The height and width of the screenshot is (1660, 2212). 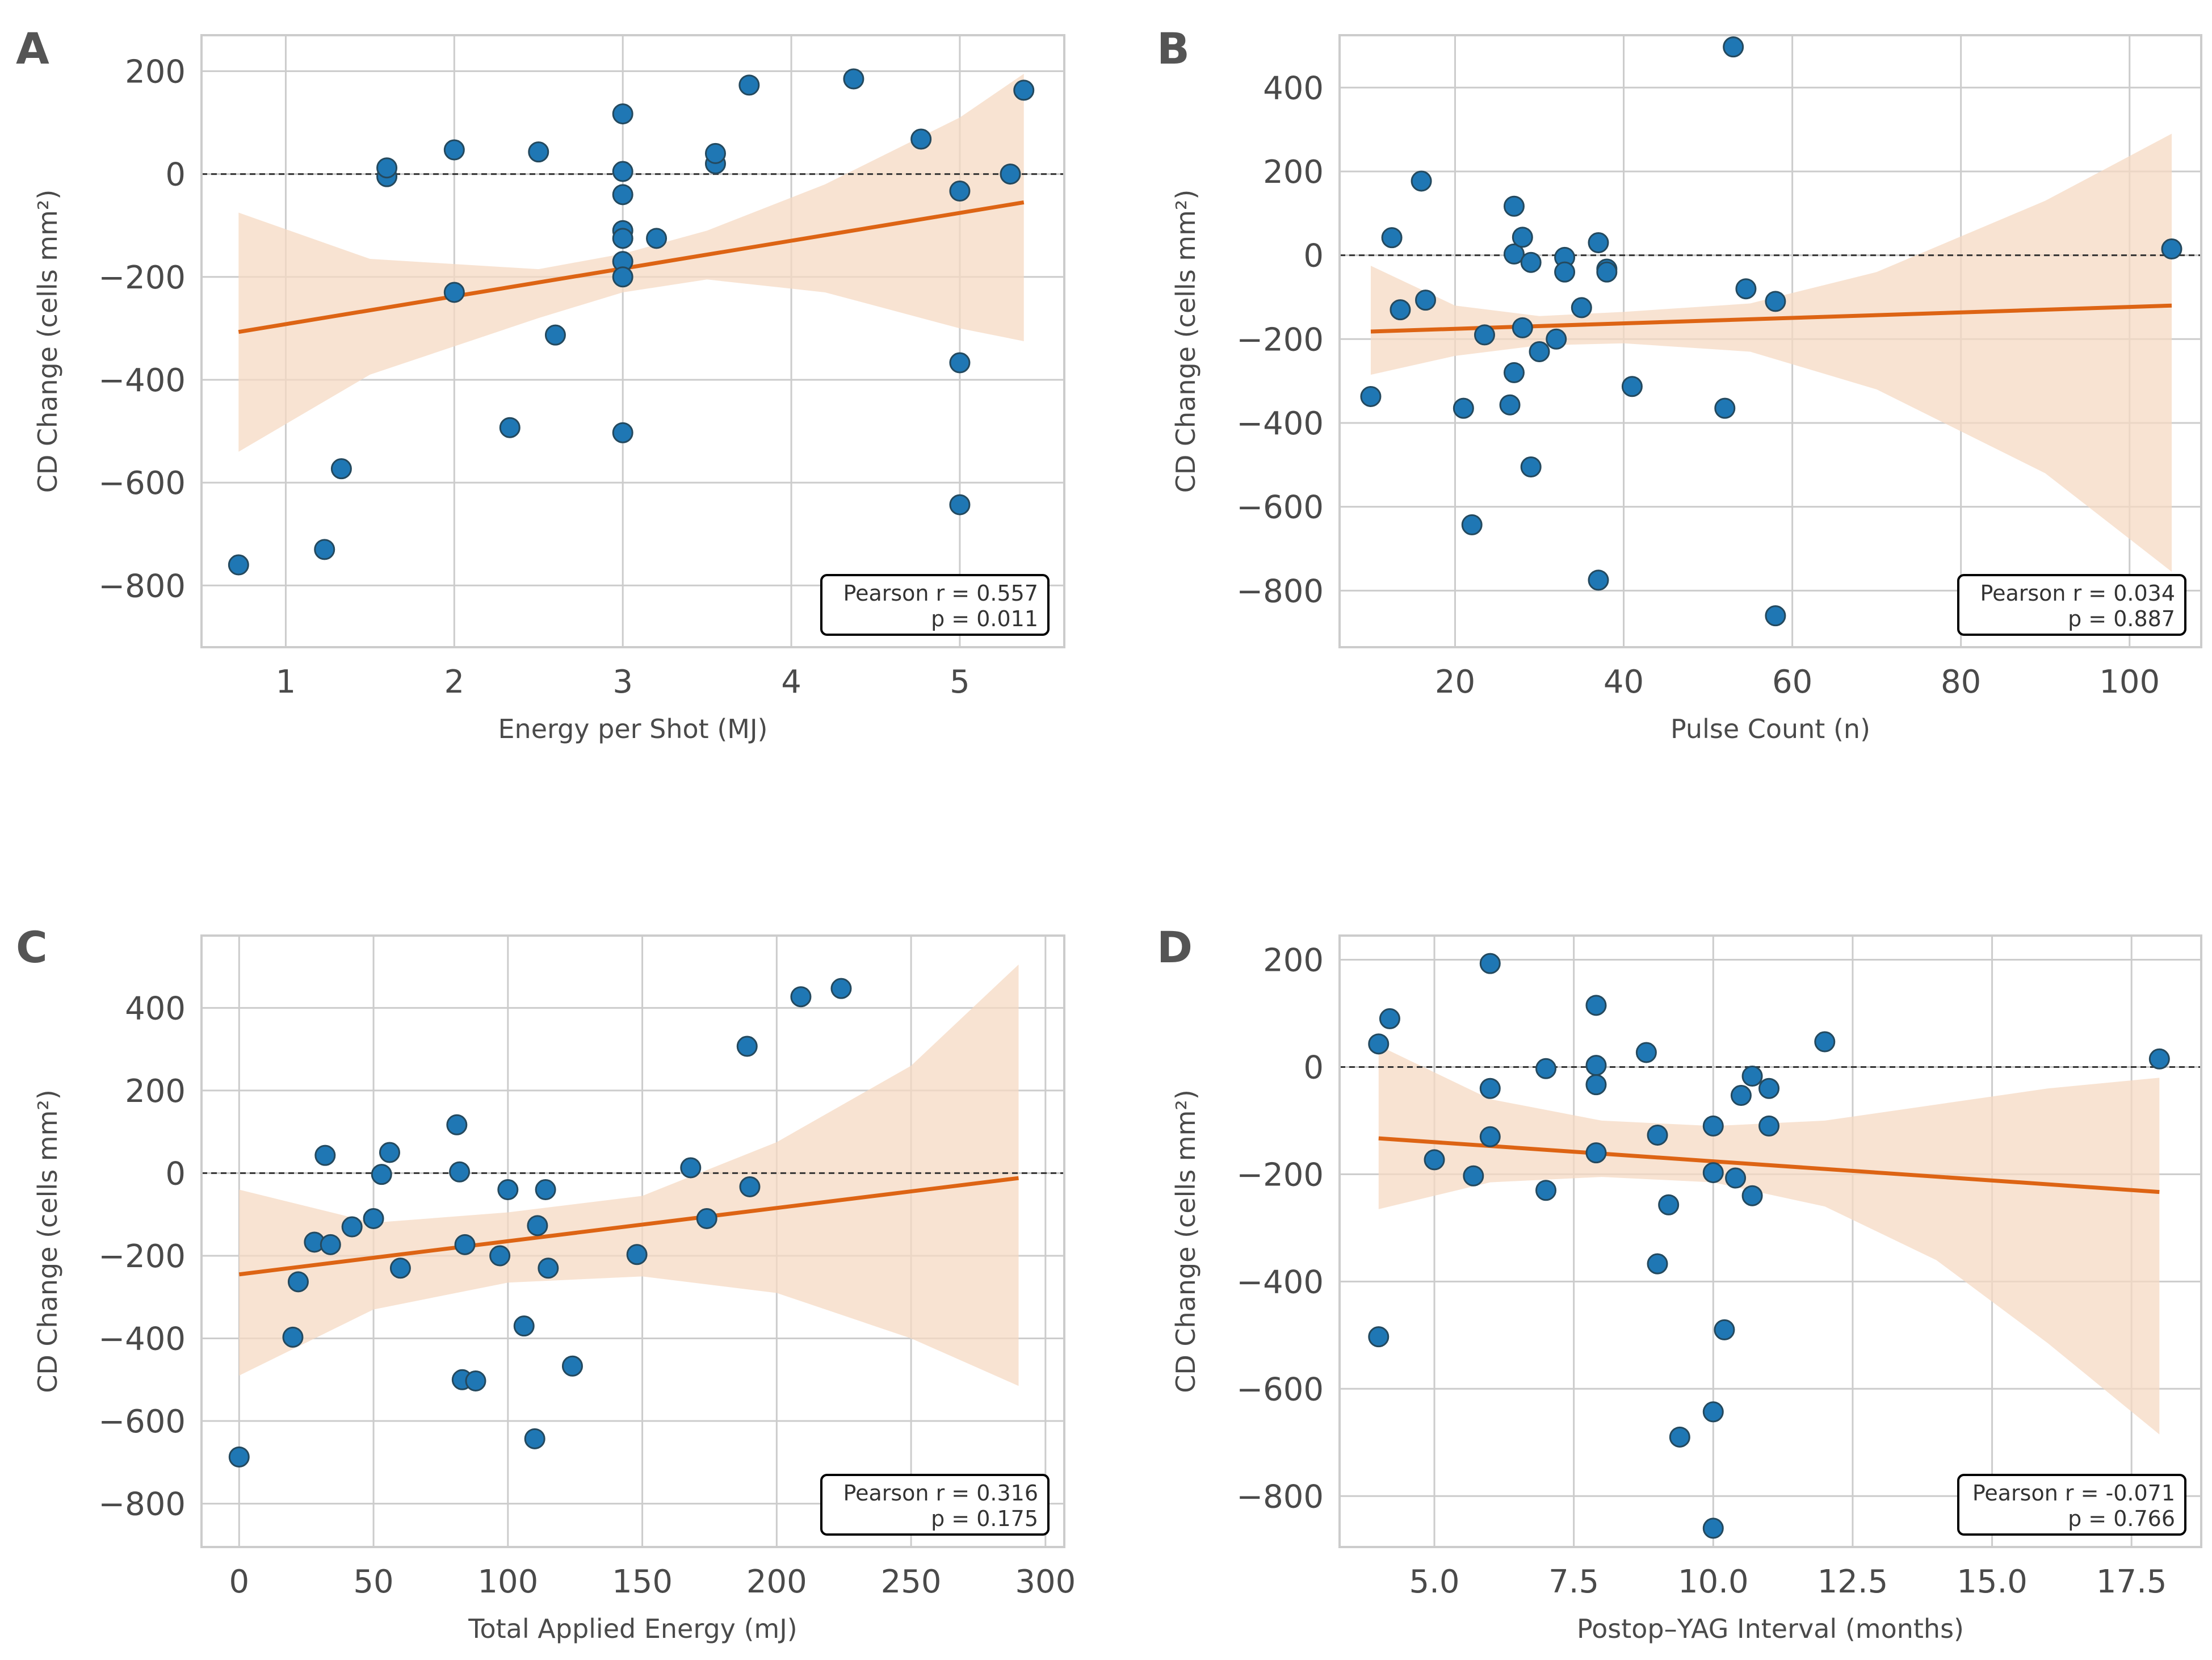 What do you see at coordinates (1961, 682) in the screenshot?
I see `x-tick-label: 80` at bounding box center [1961, 682].